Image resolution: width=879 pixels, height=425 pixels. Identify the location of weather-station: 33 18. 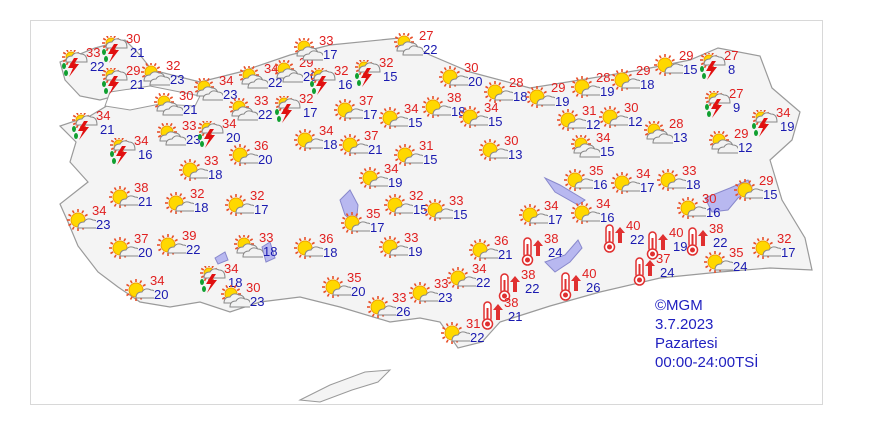
(263, 251).